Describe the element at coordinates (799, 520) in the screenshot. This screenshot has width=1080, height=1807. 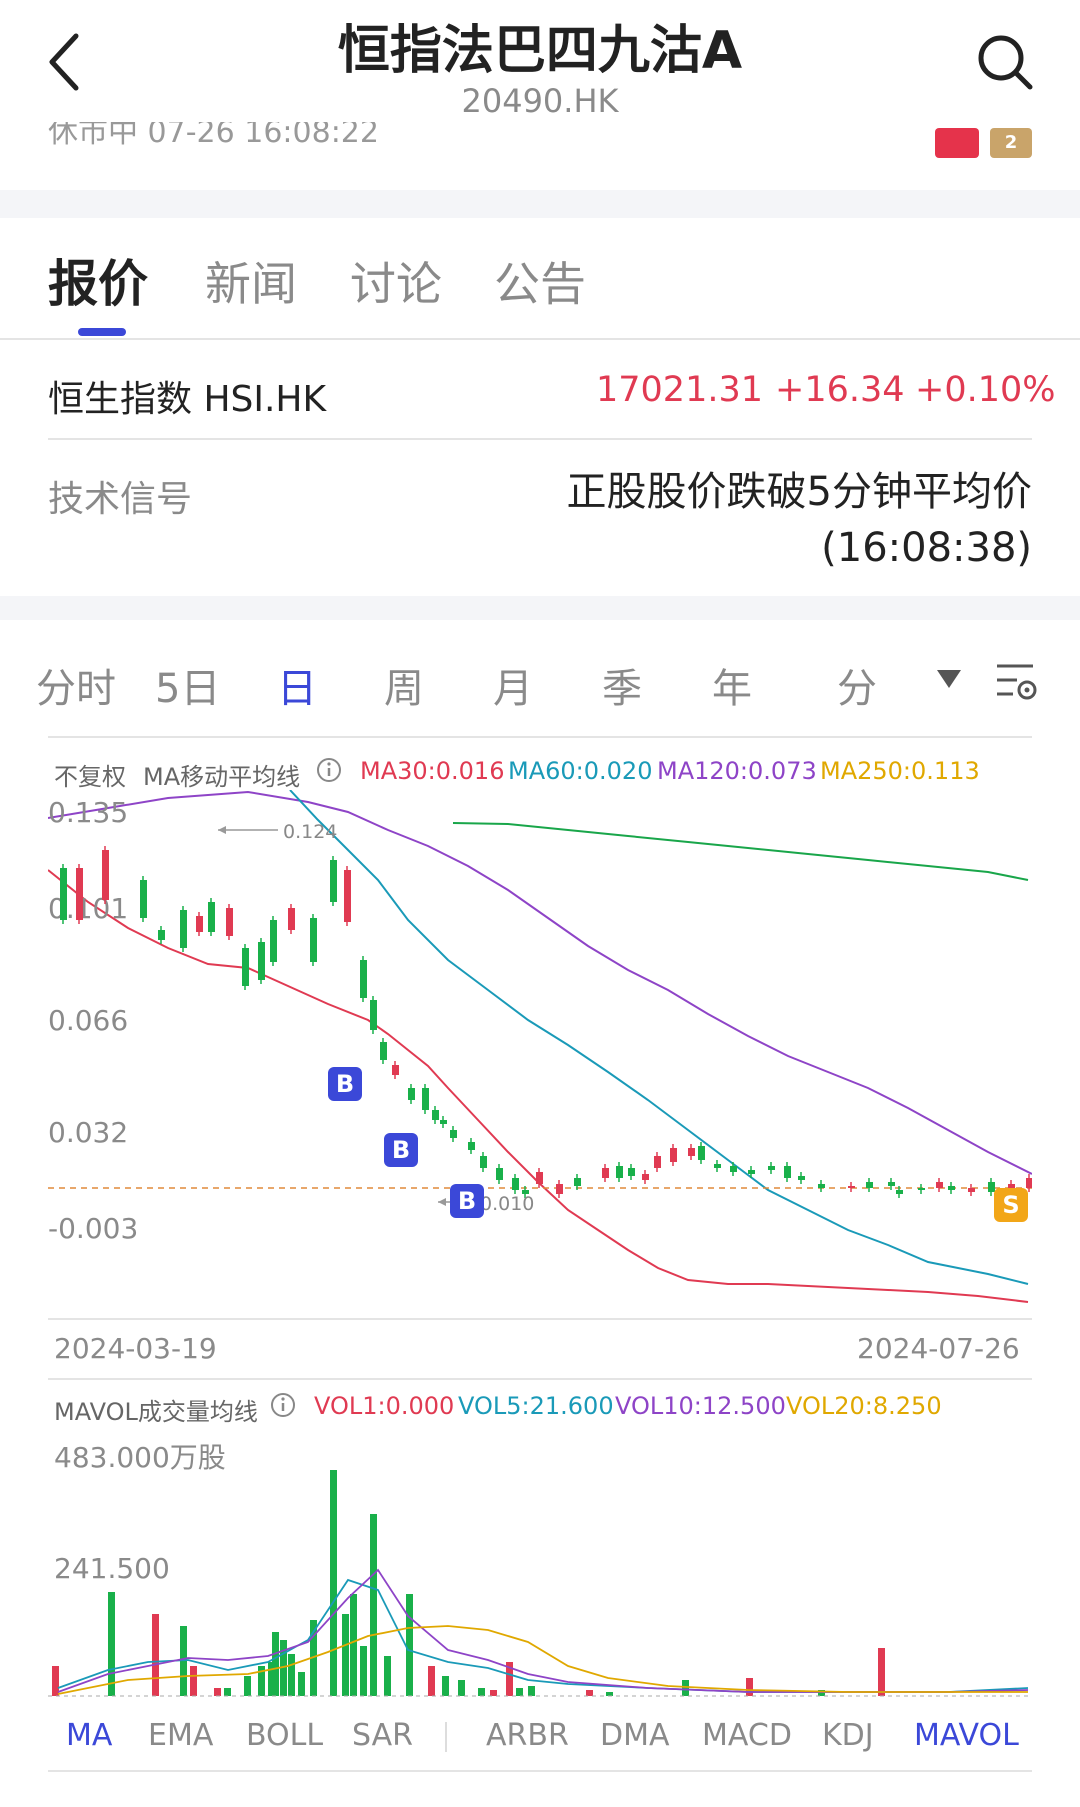
I see `signal-text: 正股股价跌破5分钟平均价 (16:08:38)` at that location.